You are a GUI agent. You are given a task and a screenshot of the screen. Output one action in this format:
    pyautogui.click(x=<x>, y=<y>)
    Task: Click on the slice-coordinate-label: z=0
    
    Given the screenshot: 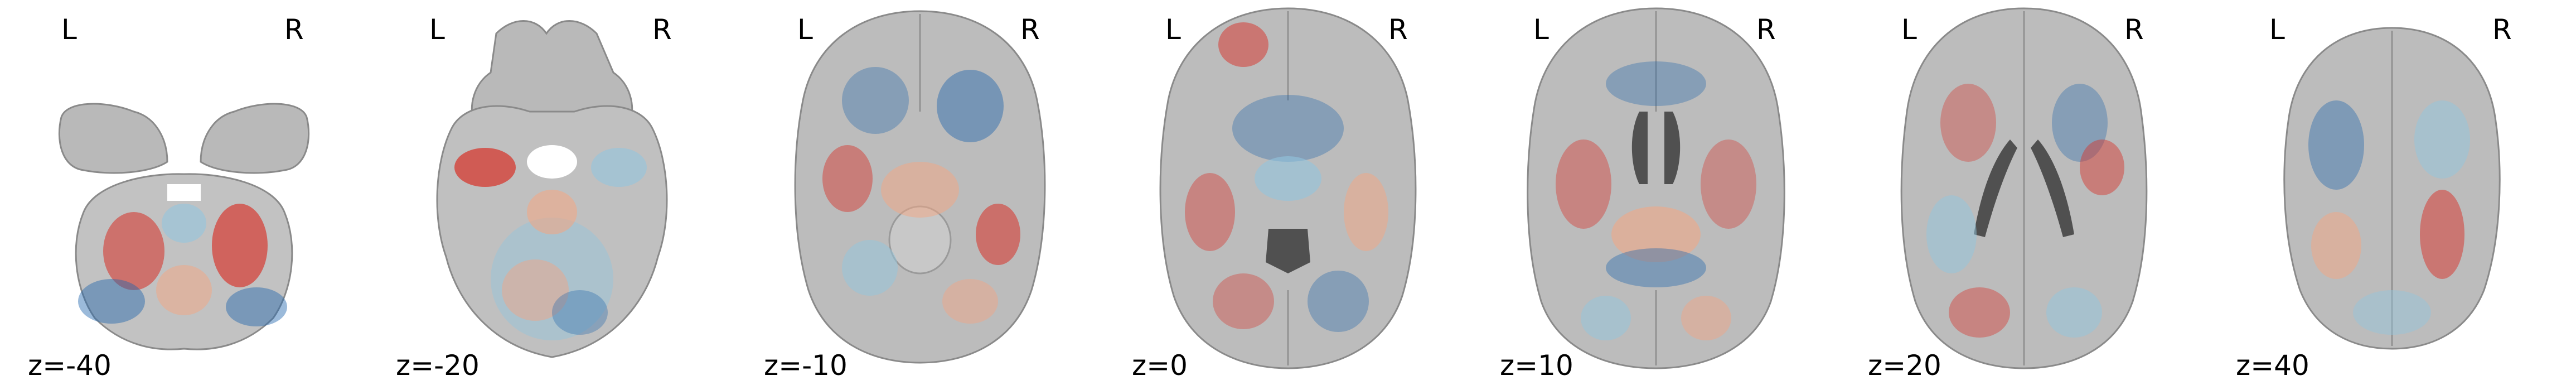 What is the action you would take?
    pyautogui.click(x=1160, y=365)
    